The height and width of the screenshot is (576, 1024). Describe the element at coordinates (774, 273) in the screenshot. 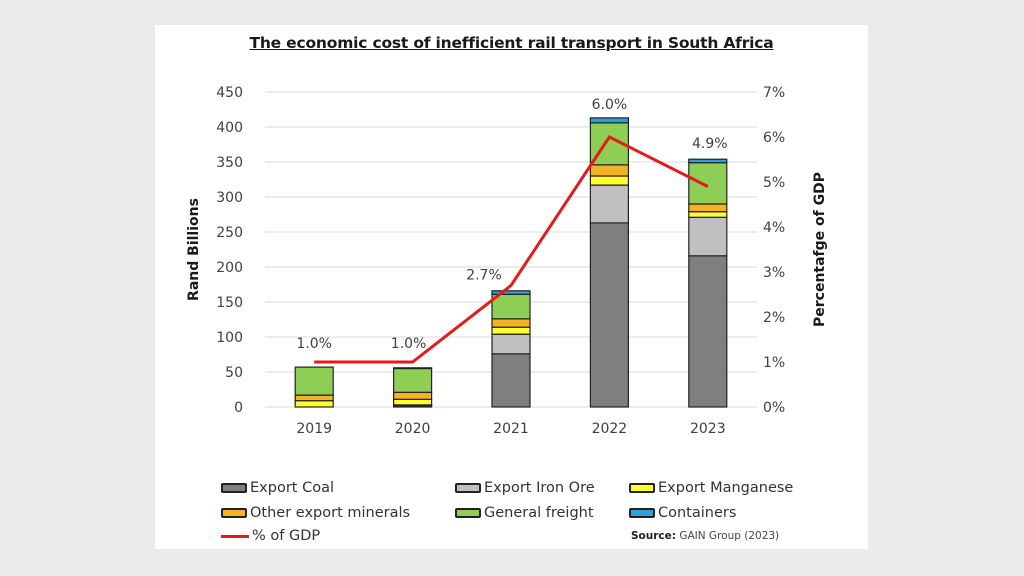

I see `y2-tick-label: 3%` at that location.